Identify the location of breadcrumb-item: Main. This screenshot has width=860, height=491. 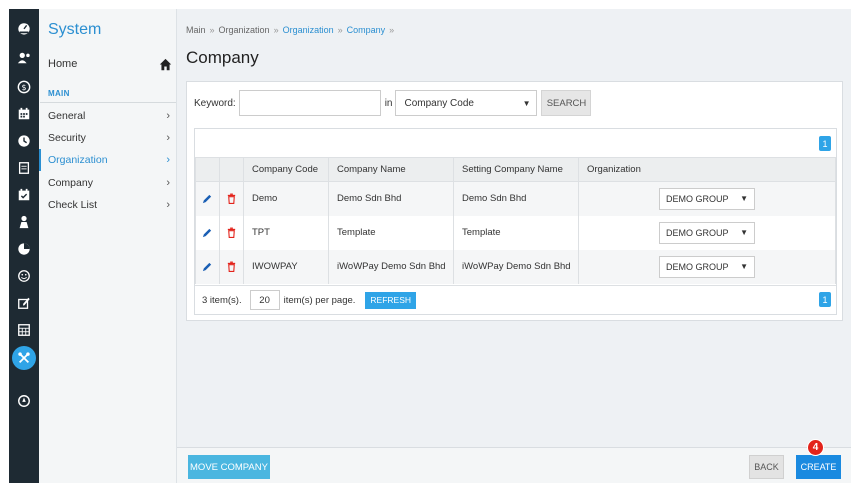
(196, 30).